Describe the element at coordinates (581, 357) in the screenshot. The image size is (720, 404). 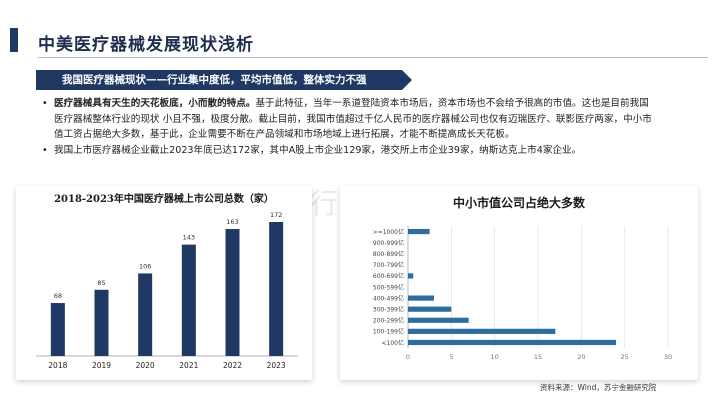
I see `x-tick-label: 20` at that location.